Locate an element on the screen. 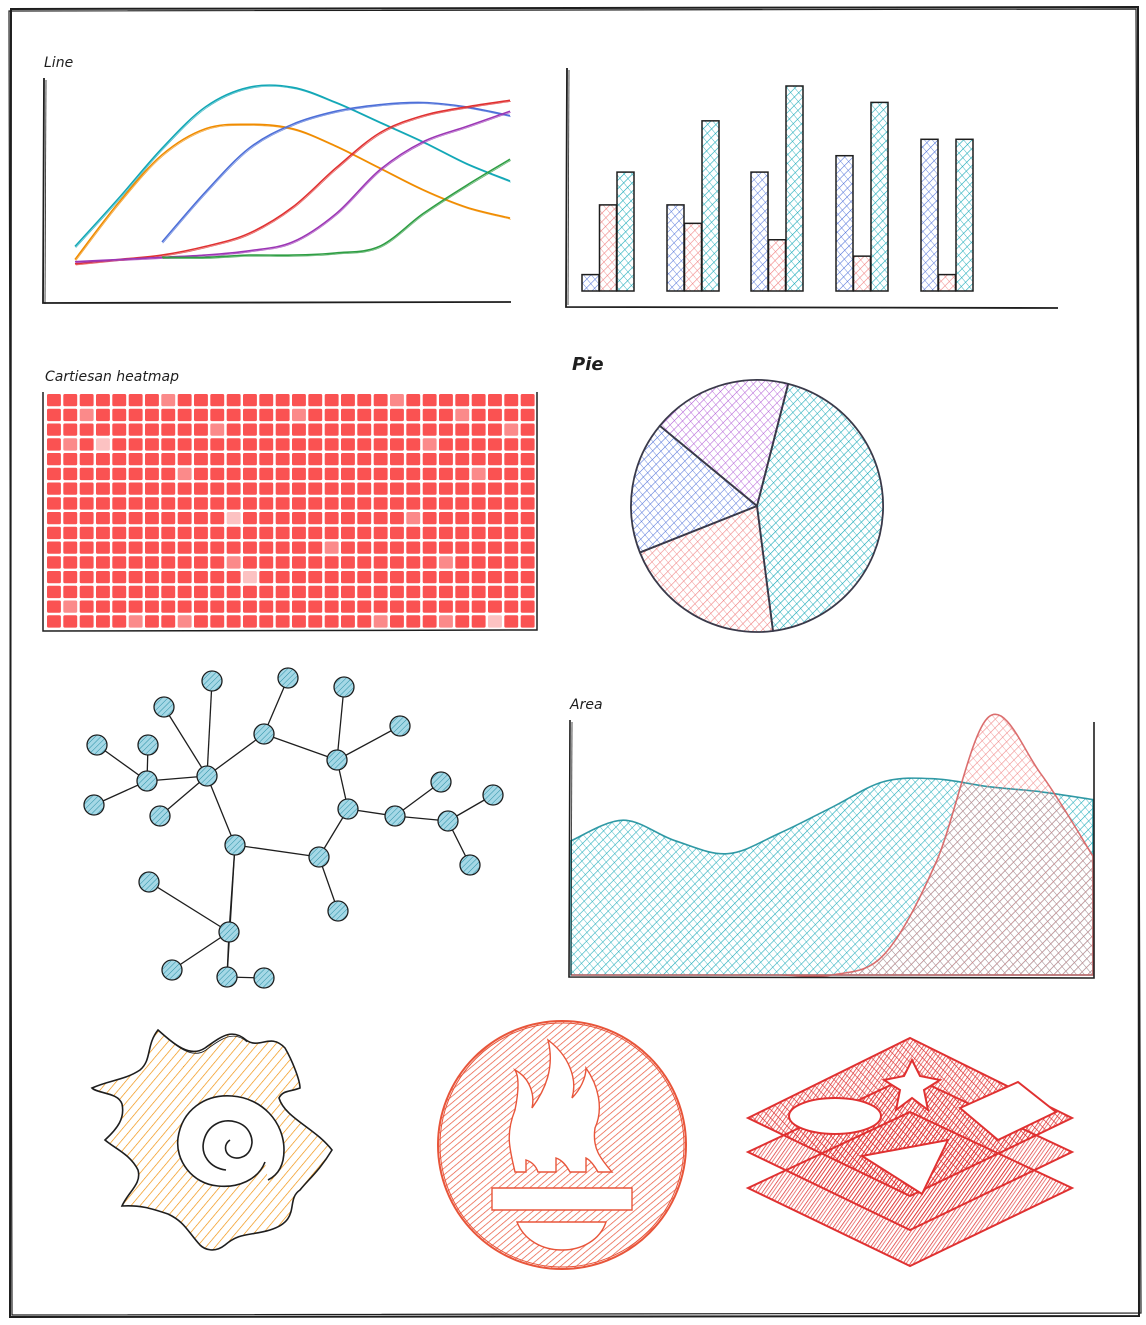 This screenshot has width=1146, height=1325. layered-stack-logo is located at coordinates (910, 1152).